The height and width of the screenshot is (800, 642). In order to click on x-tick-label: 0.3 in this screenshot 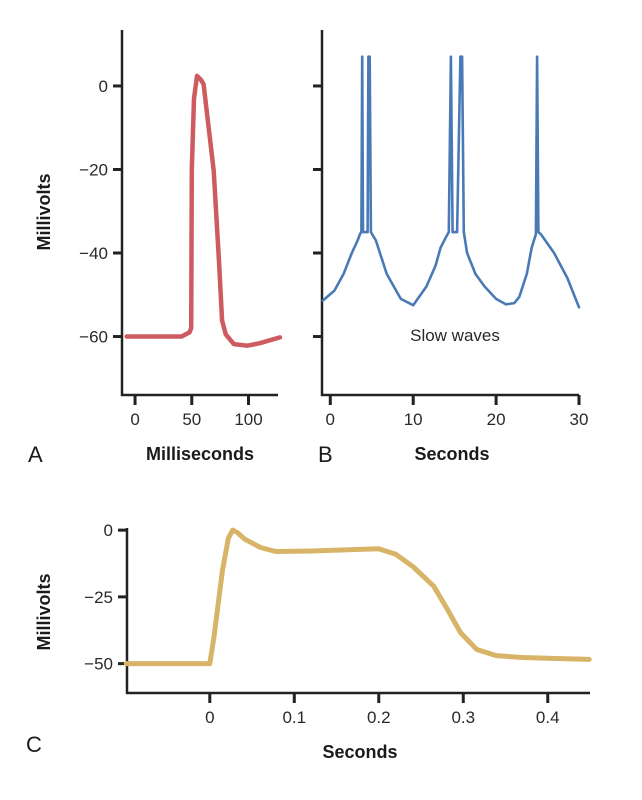, I will do `click(463, 717)`.